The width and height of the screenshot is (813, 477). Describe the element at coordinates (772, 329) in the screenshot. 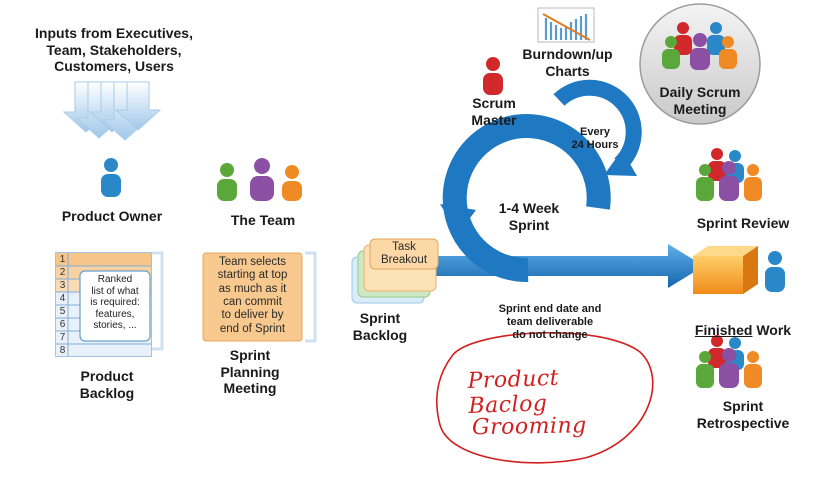

I see `finished-work-rest: Work` at that location.